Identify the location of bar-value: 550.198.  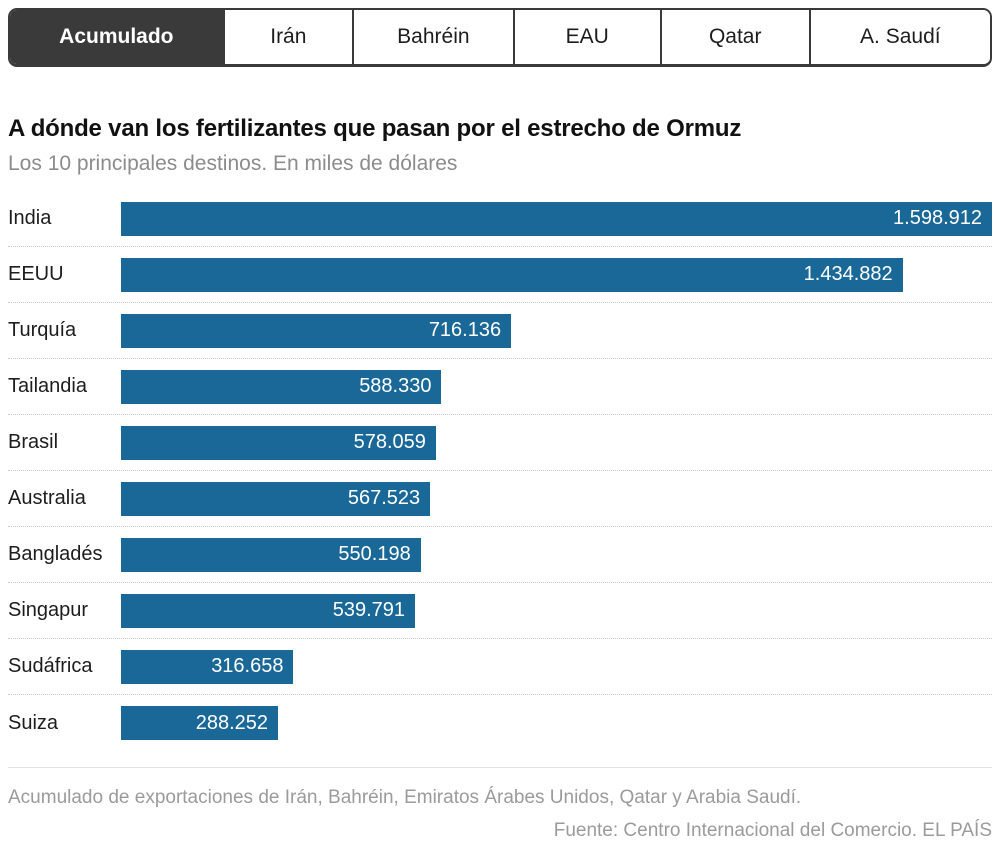
(374, 554).